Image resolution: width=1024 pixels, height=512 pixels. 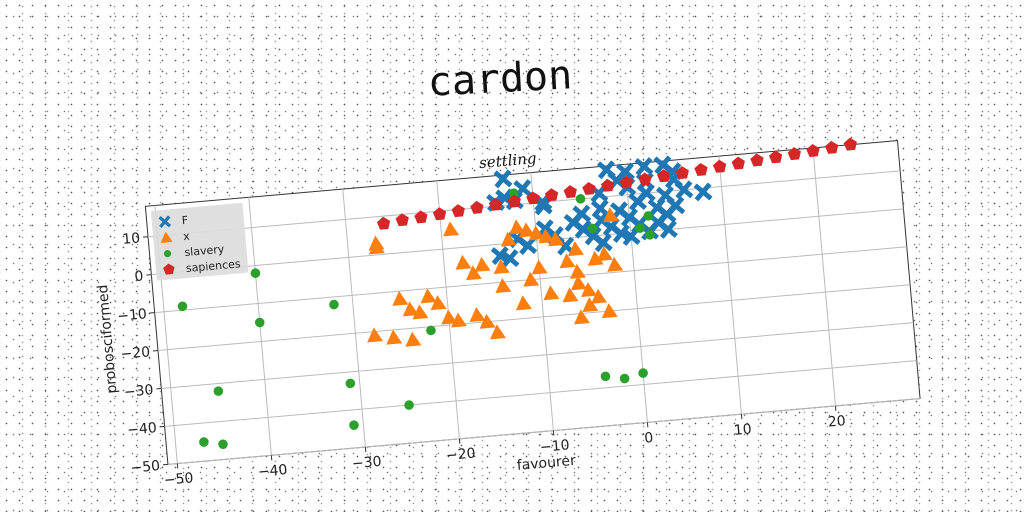 What do you see at coordinates (366, 463) in the screenshot?
I see `x-tick-label: −30` at bounding box center [366, 463].